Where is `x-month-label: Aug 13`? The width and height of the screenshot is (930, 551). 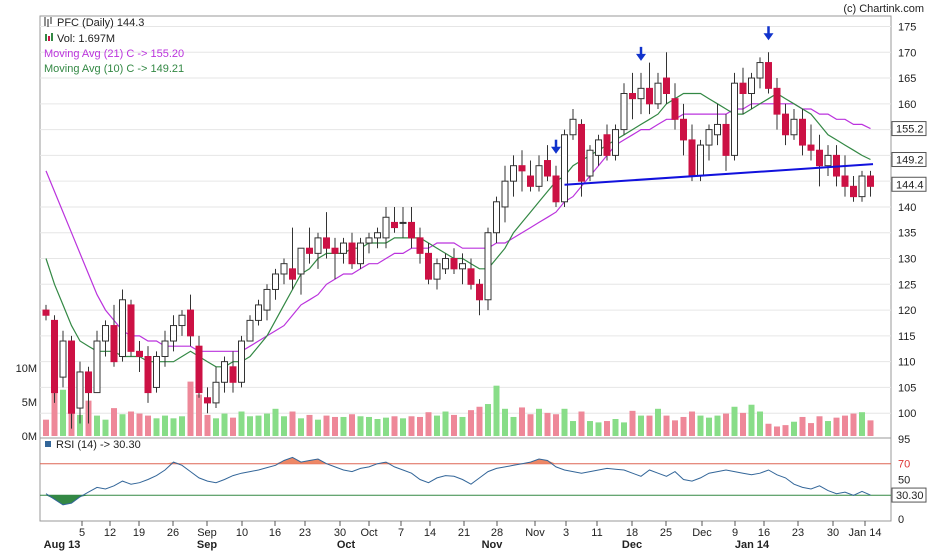
x-month-label: Aug 13 is located at coordinates (62, 545).